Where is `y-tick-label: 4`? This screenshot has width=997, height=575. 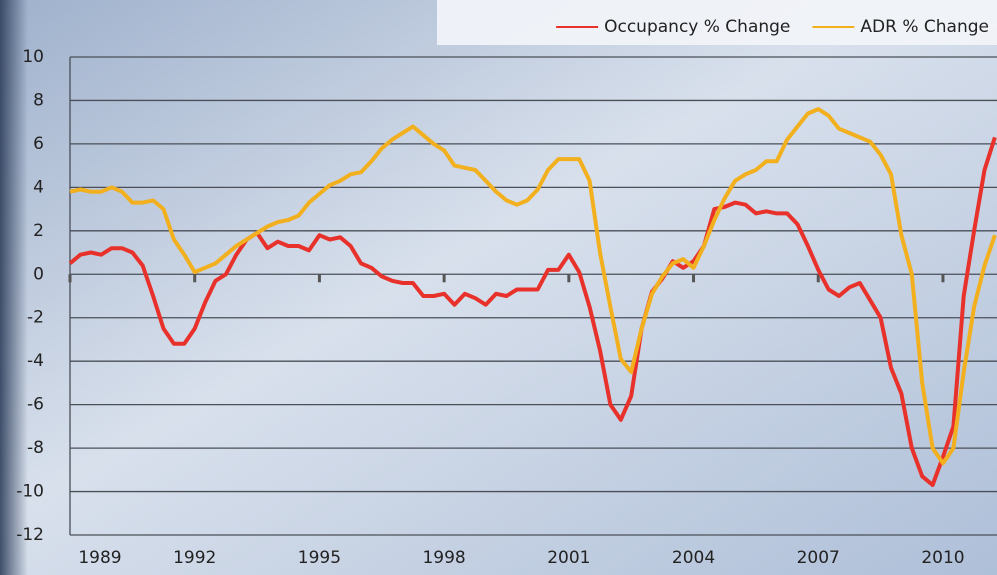
y-tick-label: 4 is located at coordinates (38, 187).